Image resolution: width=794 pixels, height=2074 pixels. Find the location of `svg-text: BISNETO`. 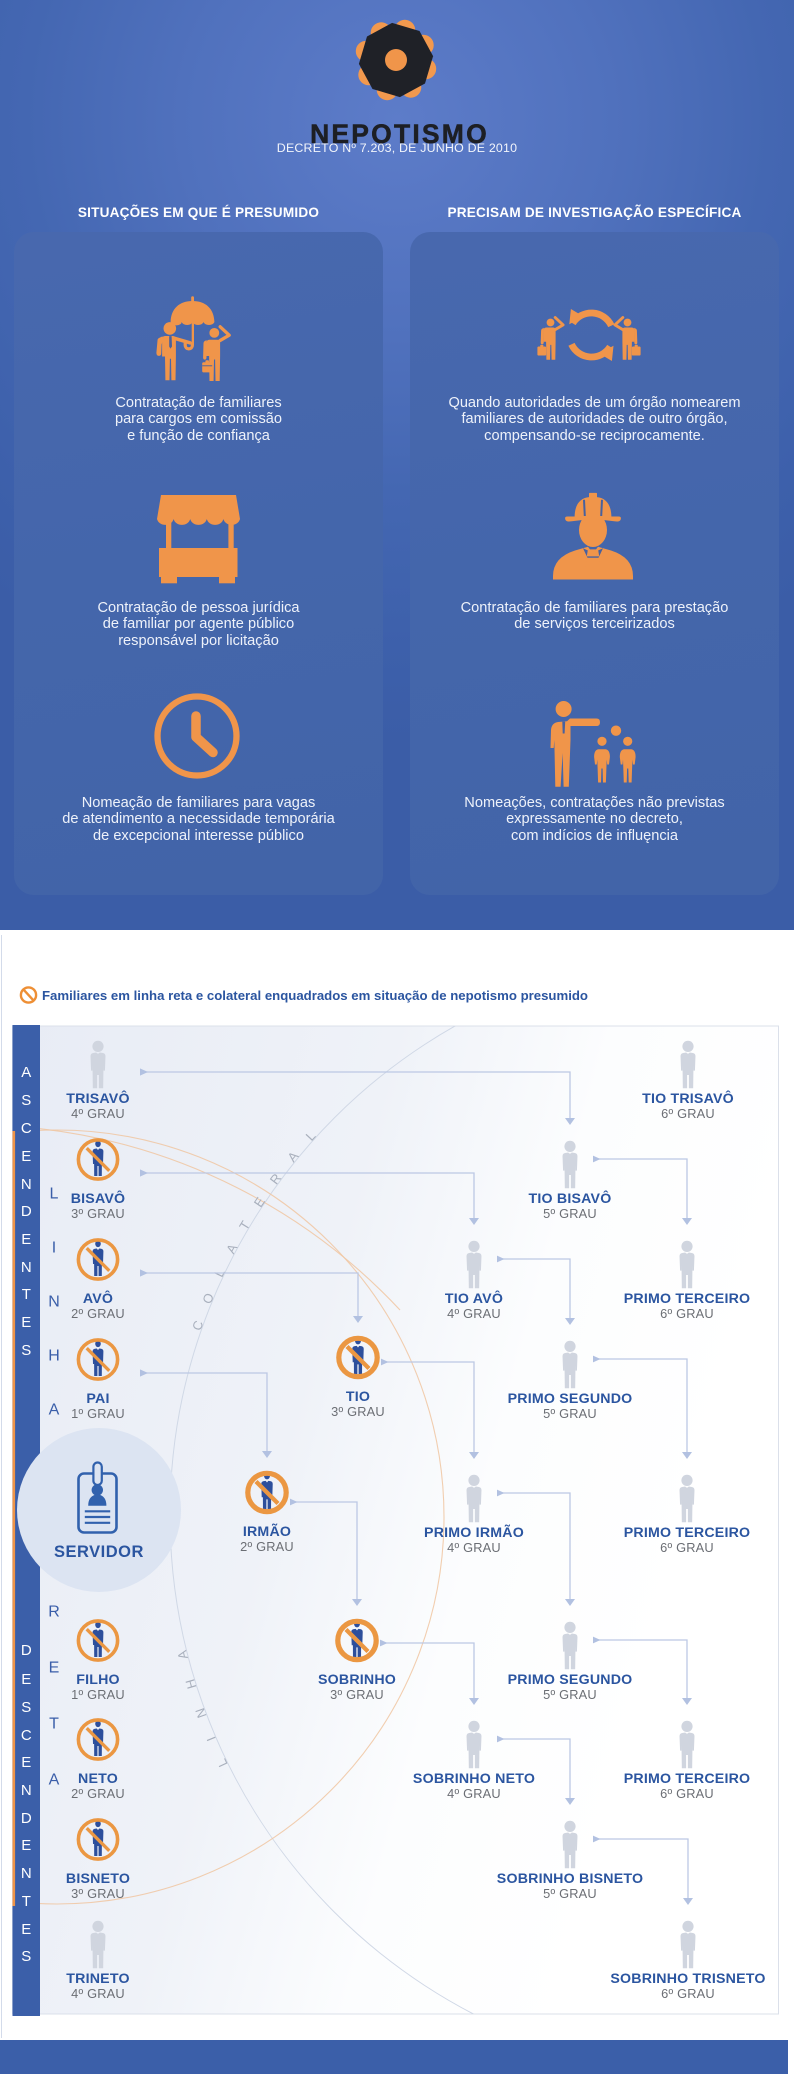

svg-text: BISNETO is located at coordinates (98, 1879).